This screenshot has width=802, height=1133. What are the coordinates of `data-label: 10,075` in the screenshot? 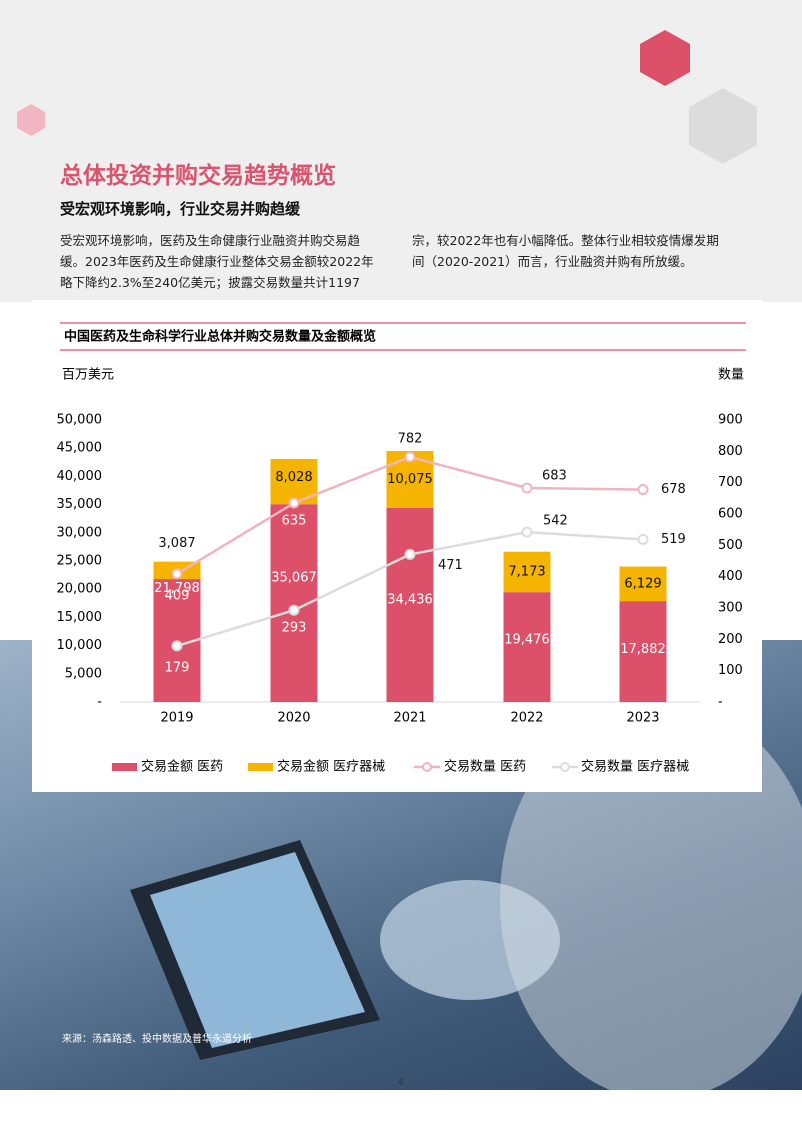 It's located at (410, 479).